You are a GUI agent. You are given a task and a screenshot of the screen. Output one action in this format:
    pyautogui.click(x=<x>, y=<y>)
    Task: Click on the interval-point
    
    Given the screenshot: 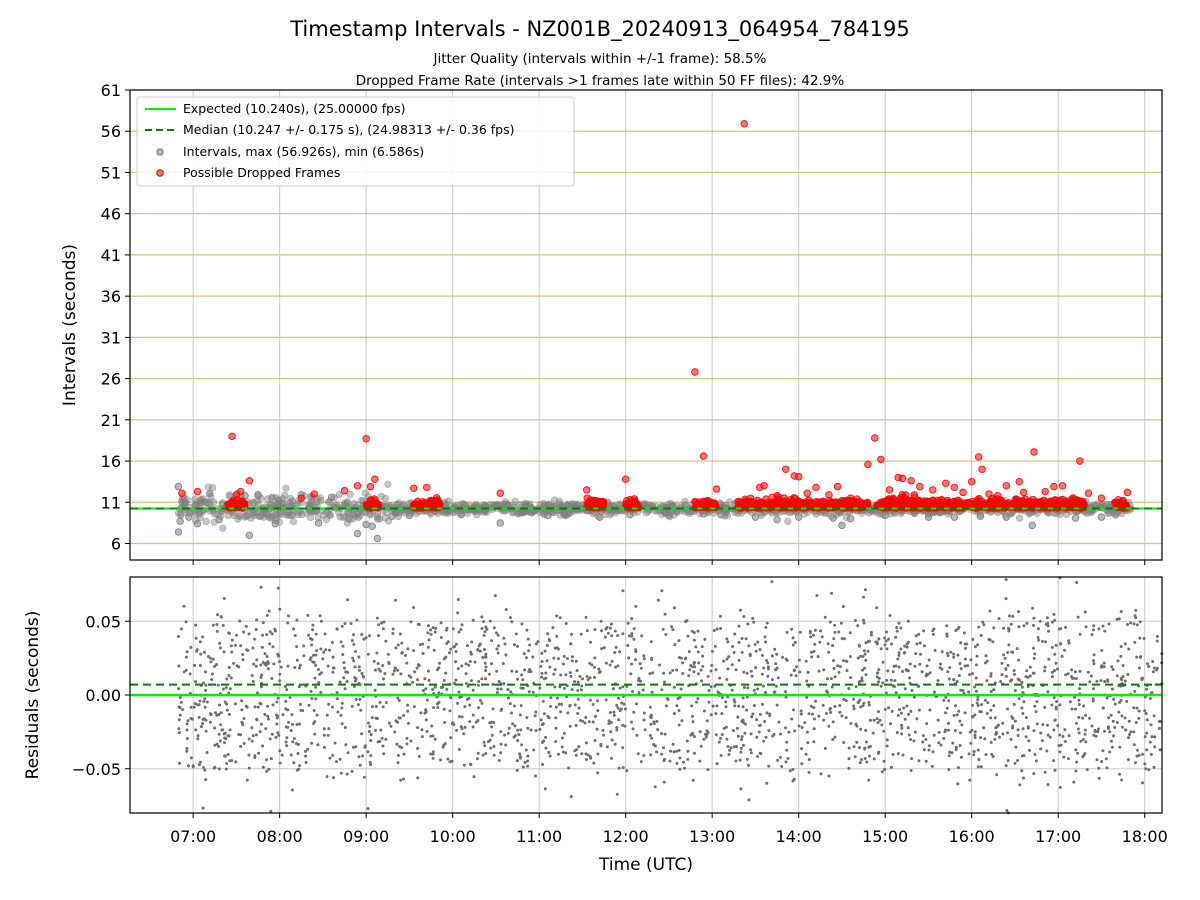 What is the action you would take?
    pyautogui.click(x=1032, y=525)
    